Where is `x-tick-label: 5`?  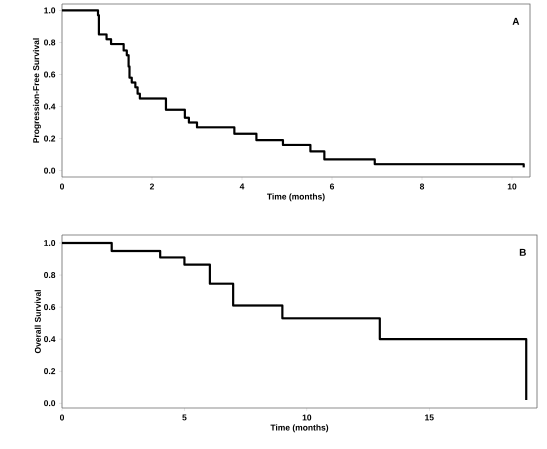
x-tick-label: 5 is located at coordinates (184, 417).